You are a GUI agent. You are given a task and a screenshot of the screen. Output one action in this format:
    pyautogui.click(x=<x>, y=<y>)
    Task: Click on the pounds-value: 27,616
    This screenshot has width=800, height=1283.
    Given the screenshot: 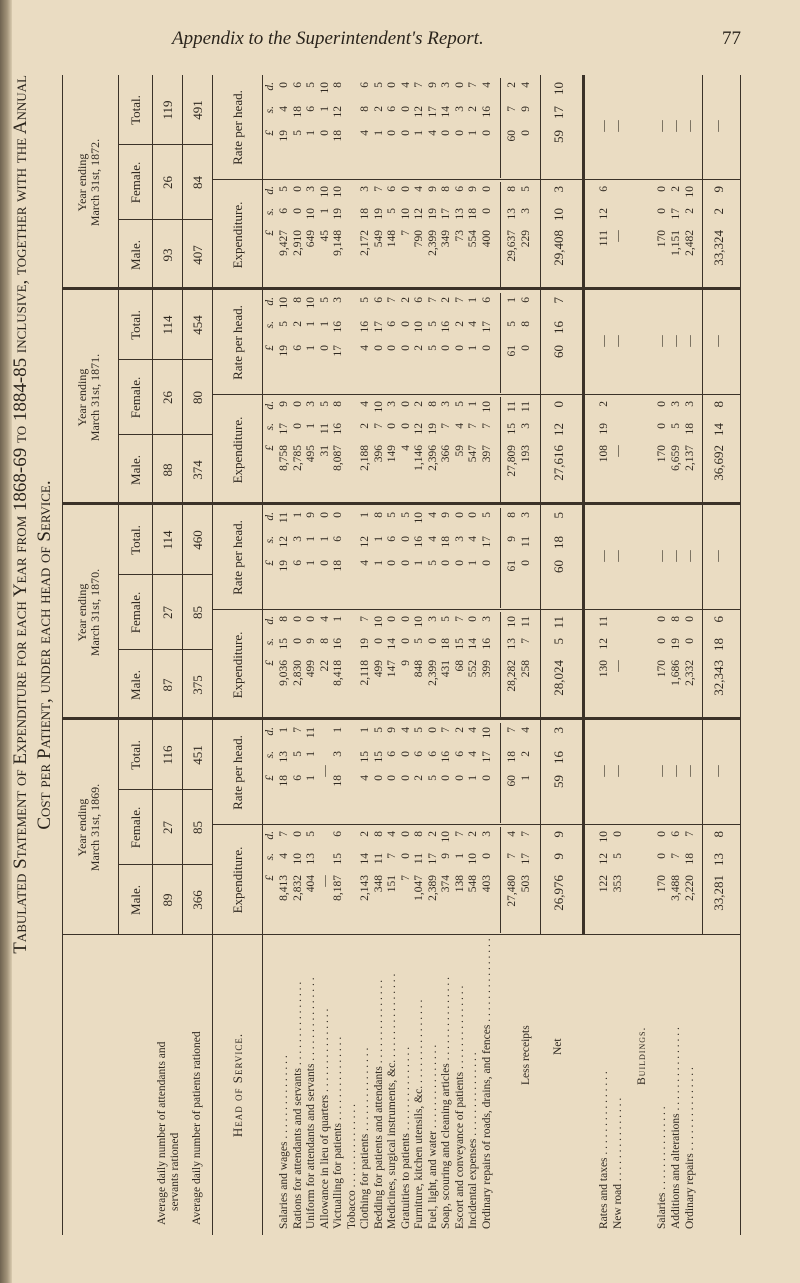 What is the action you would take?
    pyautogui.click(x=558, y=463)
    